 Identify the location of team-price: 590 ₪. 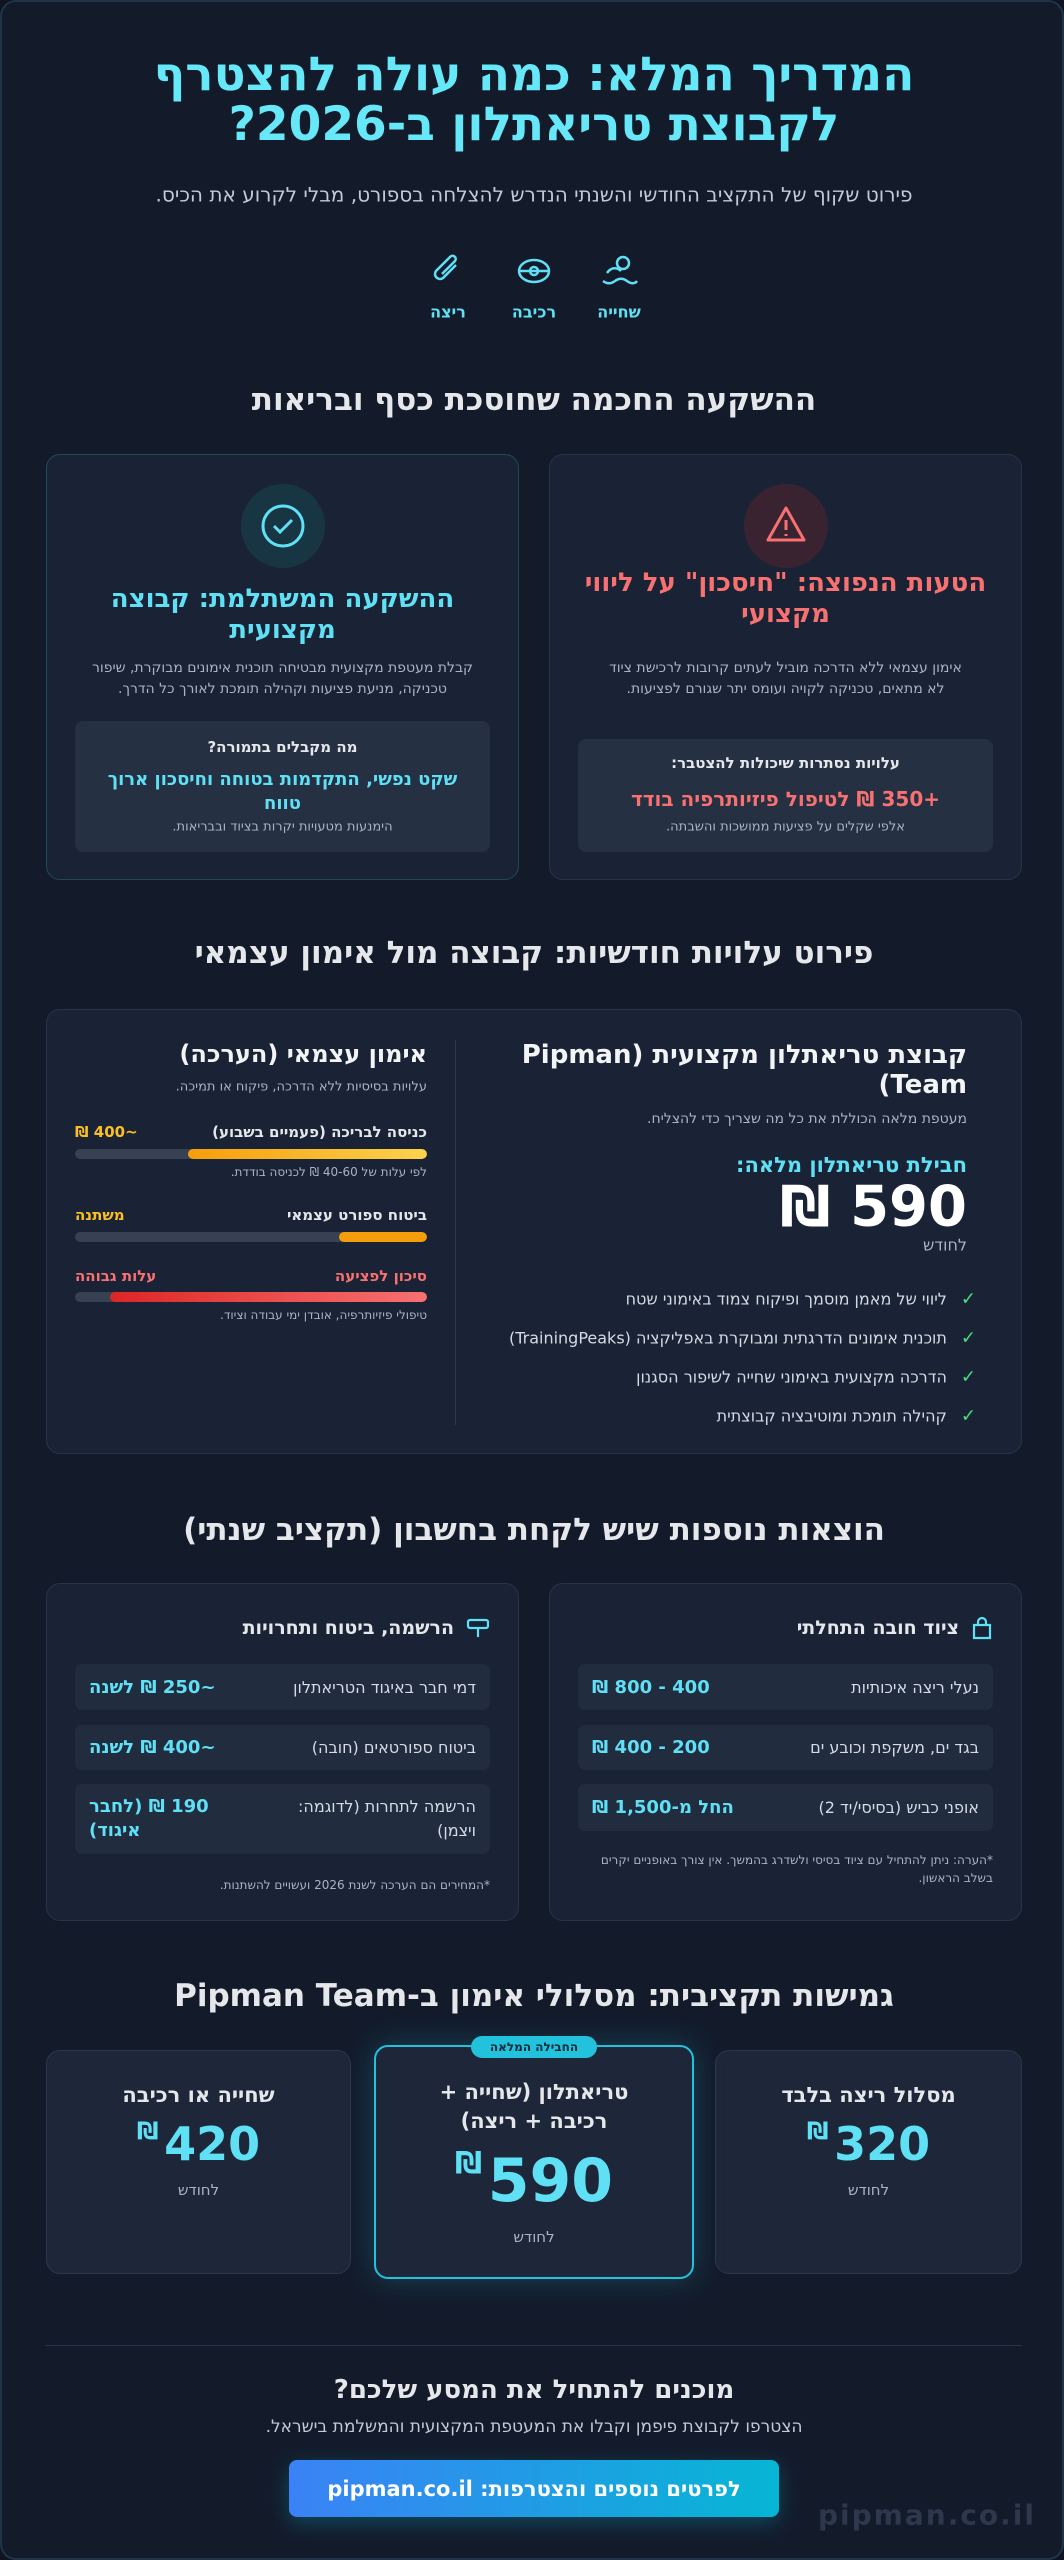
(873, 1207).